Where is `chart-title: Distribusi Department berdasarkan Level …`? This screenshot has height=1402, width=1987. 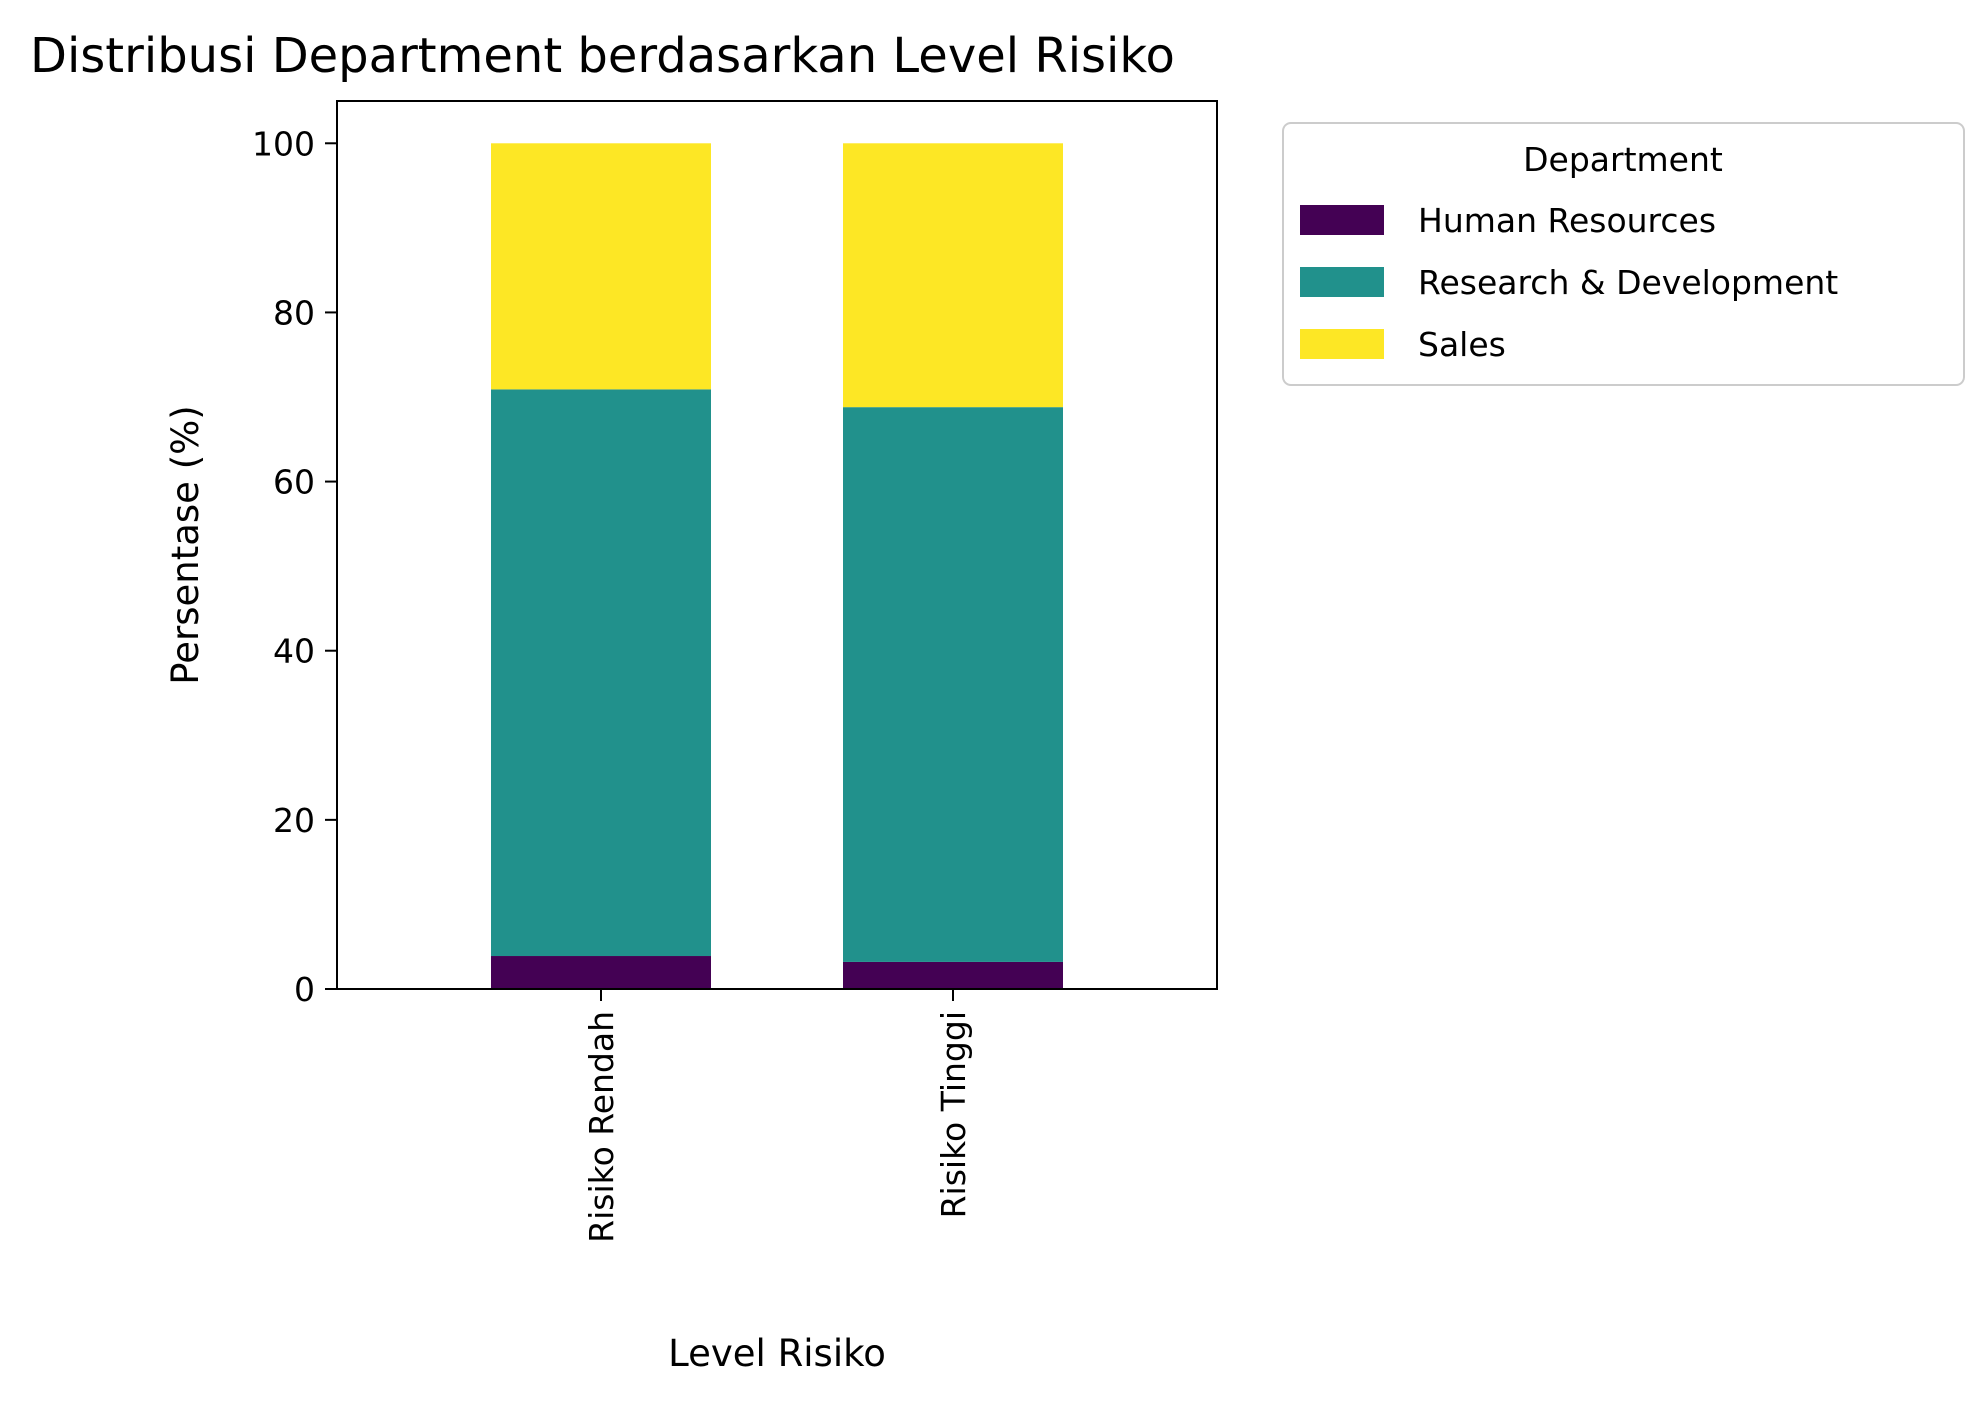 chart-title: Distribusi Department berdasarkan Level … is located at coordinates (602, 56).